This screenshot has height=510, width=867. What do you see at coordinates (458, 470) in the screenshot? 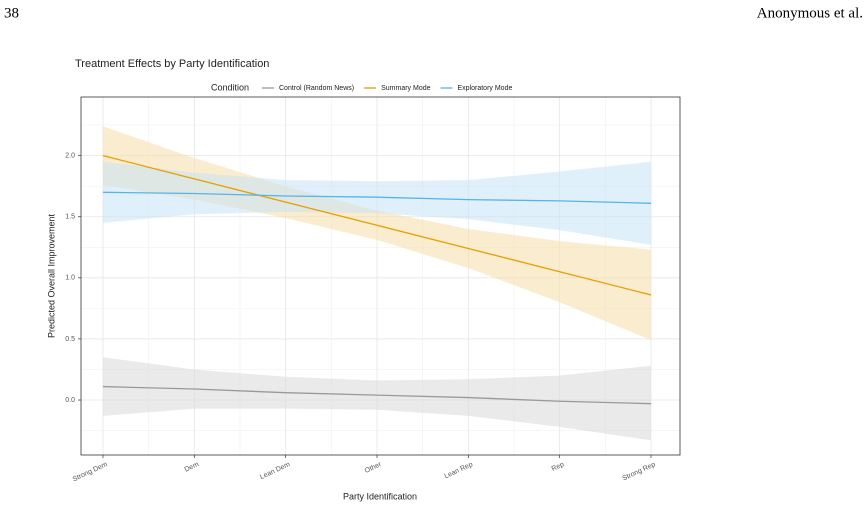
I see `x-tick-label: Lean Rep` at bounding box center [458, 470].